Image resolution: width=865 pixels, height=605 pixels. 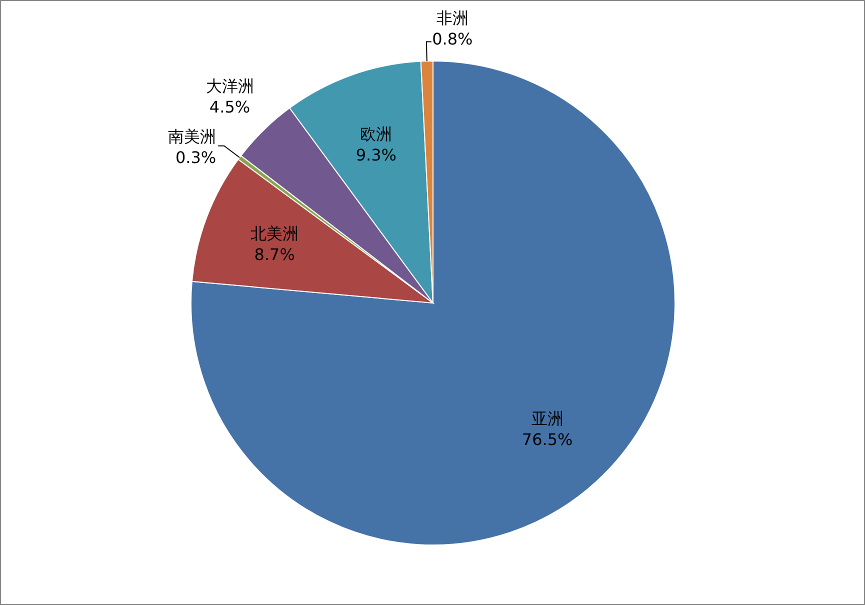 I want to click on slice-label: 非洲, so click(x=452, y=18).